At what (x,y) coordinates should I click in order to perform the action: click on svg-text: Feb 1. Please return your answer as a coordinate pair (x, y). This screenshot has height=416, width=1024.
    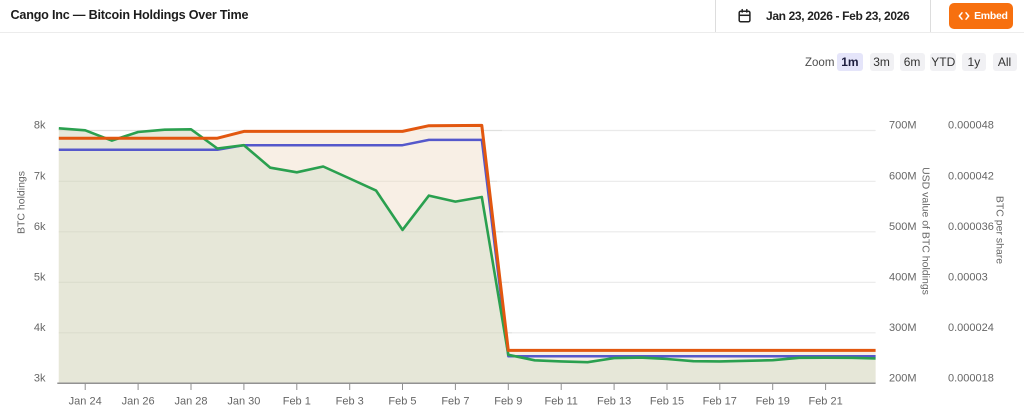
    Looking at the image, I should click on (297, 402).